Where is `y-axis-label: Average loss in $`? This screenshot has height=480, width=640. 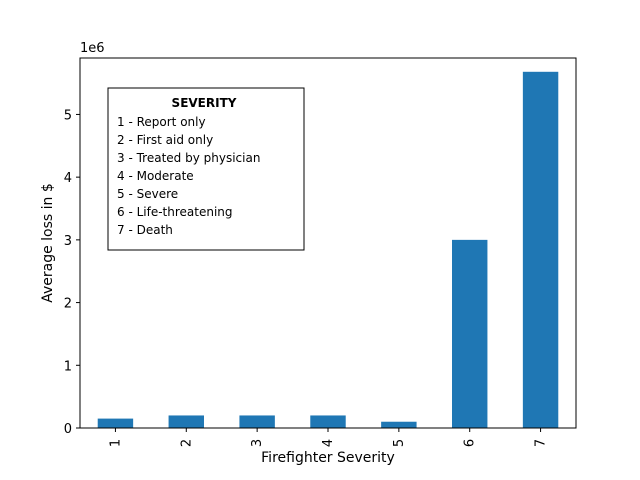 y-axis-label: Average loss in $ is located at coordinates (48, 243).